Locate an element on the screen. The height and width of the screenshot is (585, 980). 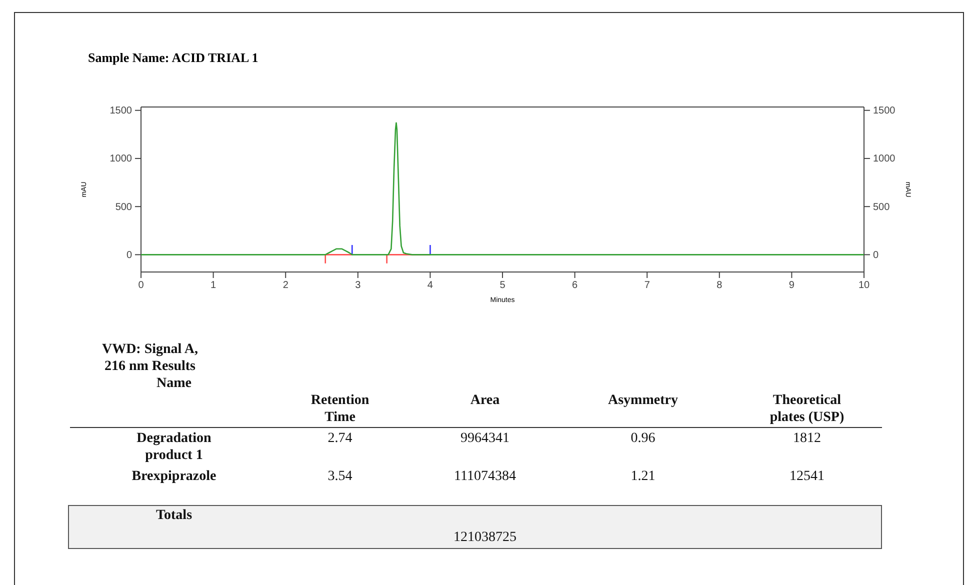
x-tick-label: 5 is located at coordinates (503, 286).